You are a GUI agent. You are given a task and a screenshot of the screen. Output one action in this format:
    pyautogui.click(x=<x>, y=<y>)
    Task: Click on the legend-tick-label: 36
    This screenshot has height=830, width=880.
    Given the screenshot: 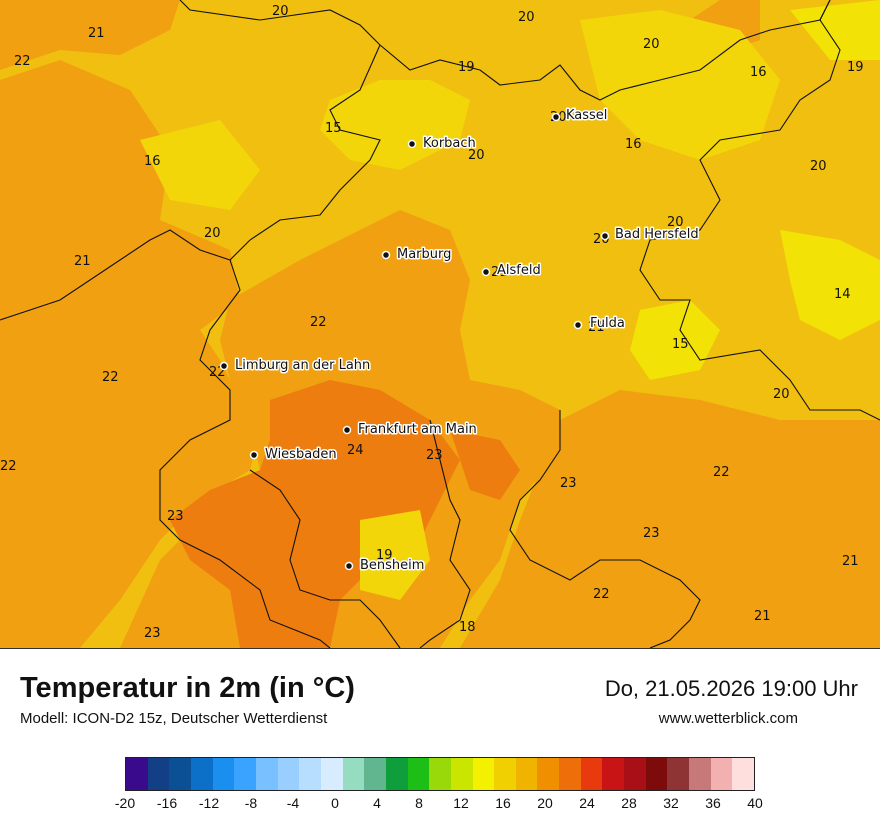 What is the action you would take?
    pyautogui.click(x=713, y=803)
    